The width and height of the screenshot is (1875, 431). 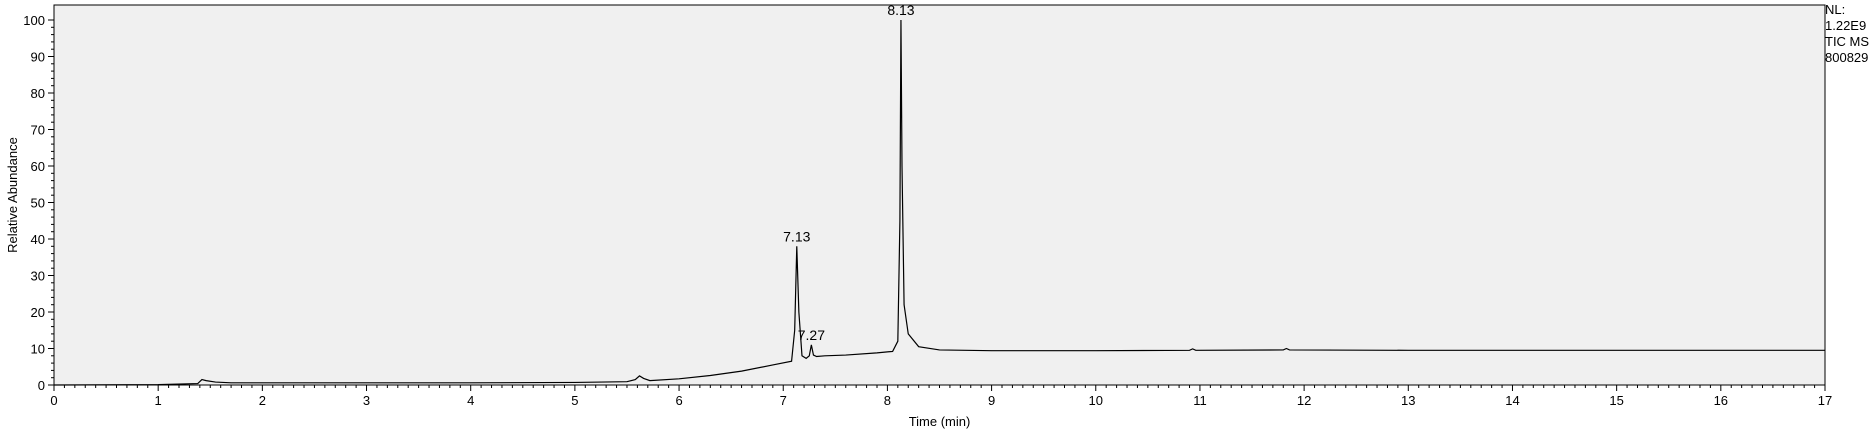 What do you see at coordinates (1721, 400) in the screenshot?
I see `x-tick-label: 16` at bounding box center [1721, 400].